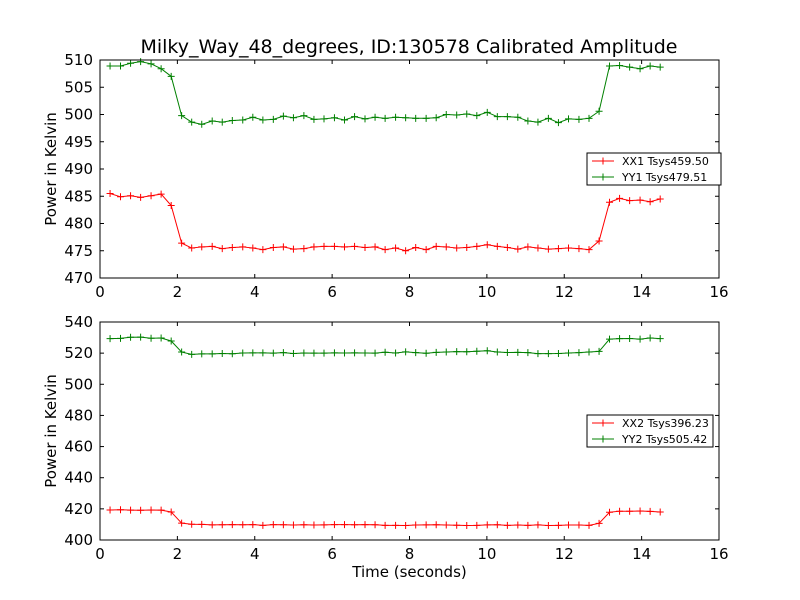 This screenshot has height=600, width=800. Describe the element at coordinates (78, 169) in the screenshot. I see `y-tick-label: 490` at that location.